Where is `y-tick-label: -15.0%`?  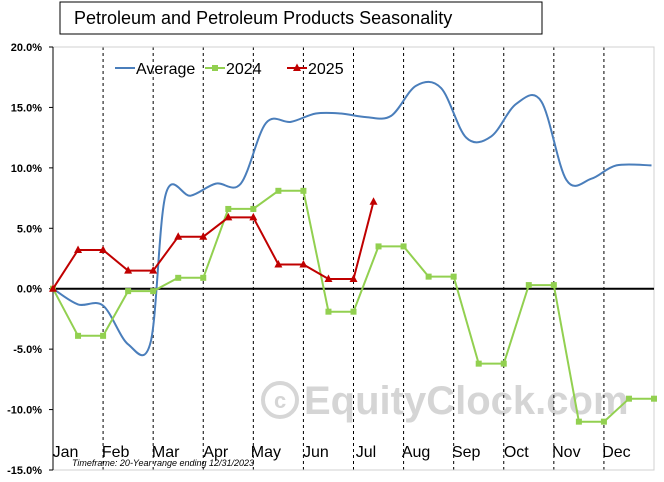 y-tick-label: -15.0% is located at coordinates (24, 471).